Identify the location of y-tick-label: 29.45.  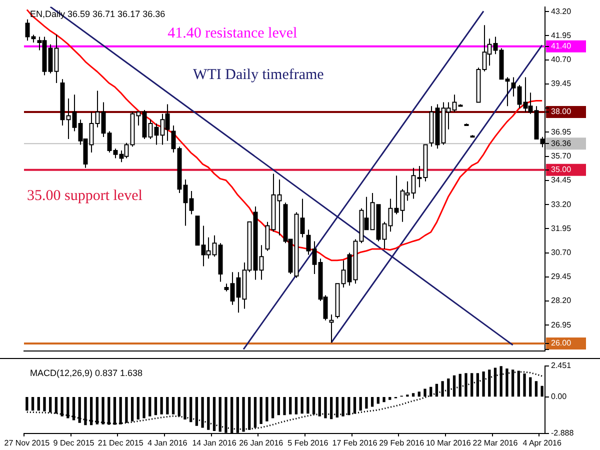
(561, 277).